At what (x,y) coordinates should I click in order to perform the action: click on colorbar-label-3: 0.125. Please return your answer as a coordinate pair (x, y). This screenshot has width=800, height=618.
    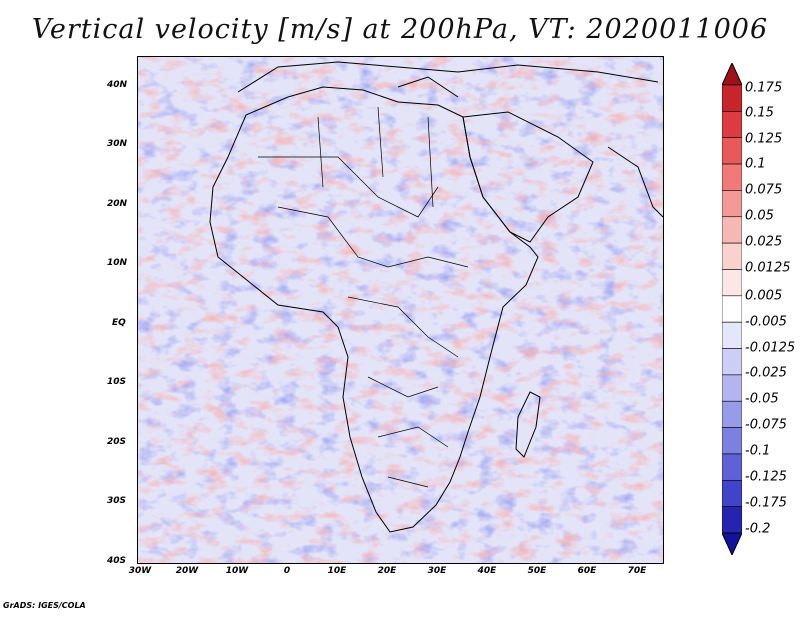
    Looking at the image, I should click on (764, 139).